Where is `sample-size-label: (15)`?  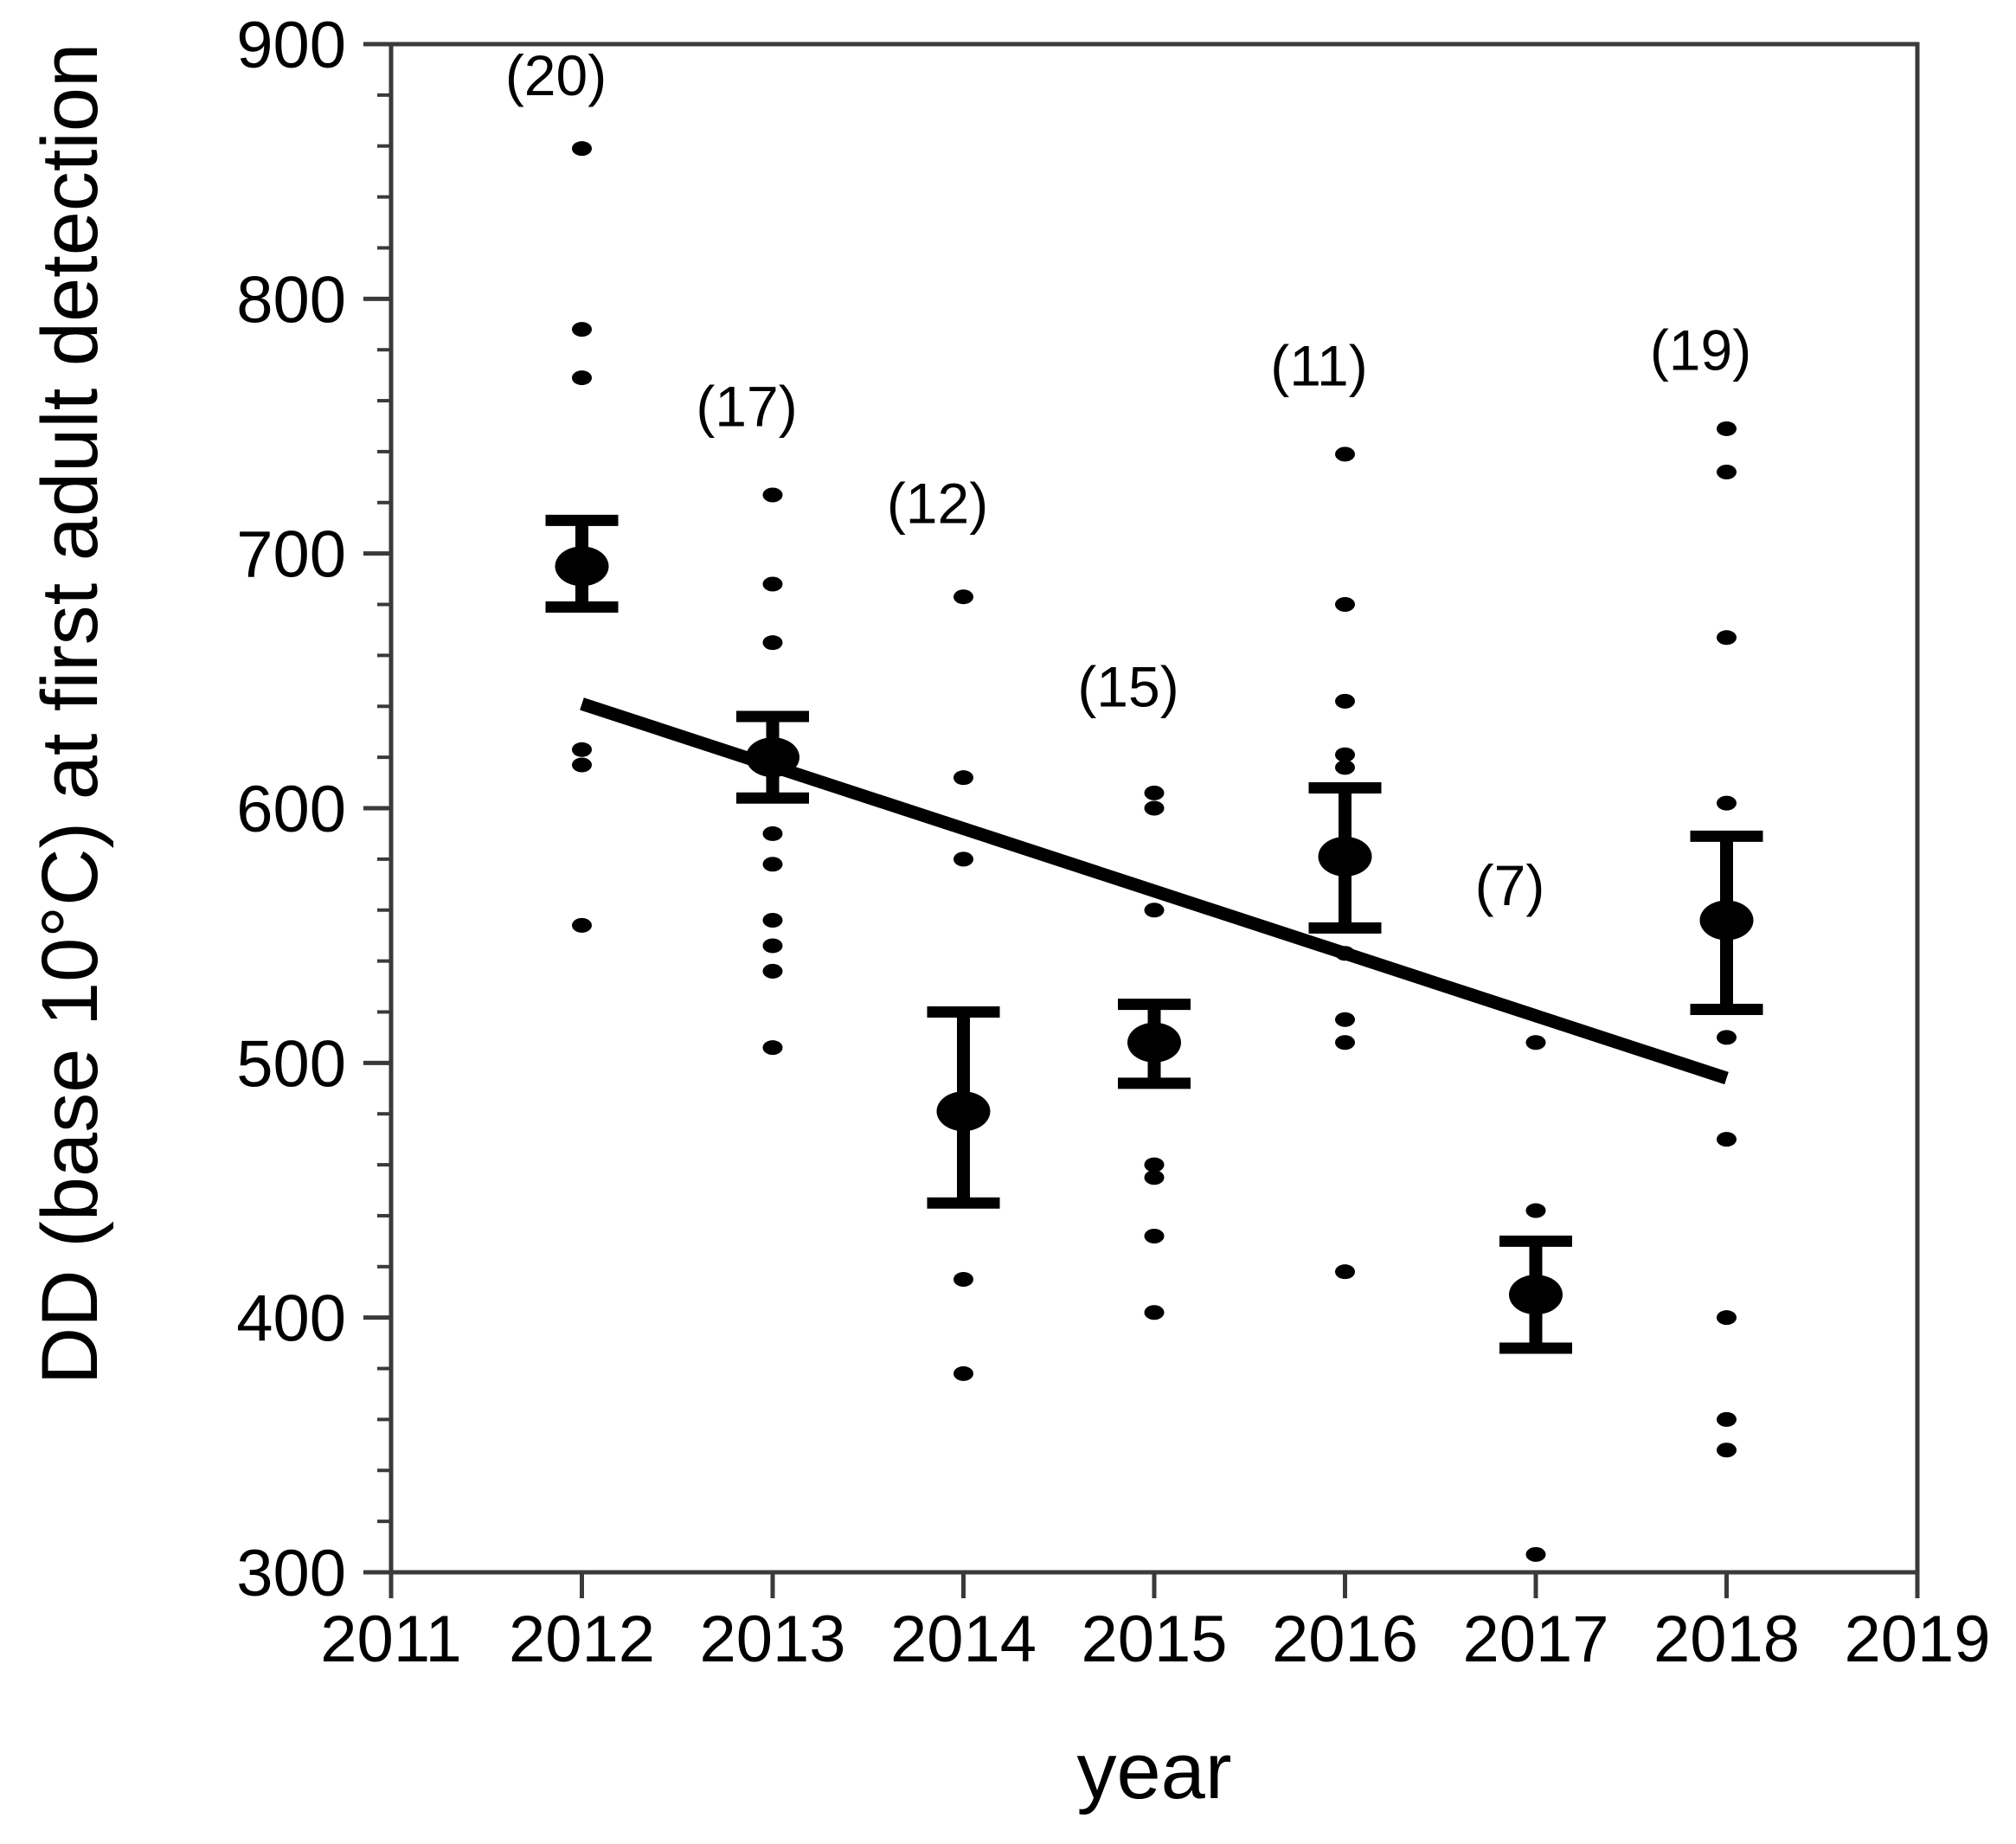 sample-size-label: (15) is located at coordinates (1127, 686).